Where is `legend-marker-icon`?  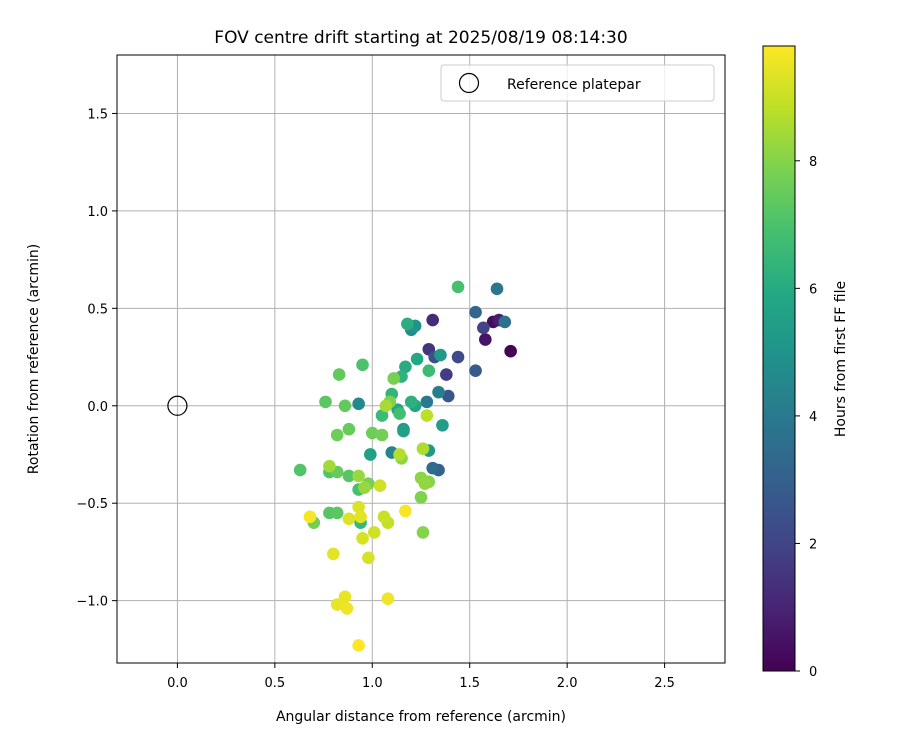 legend-marker-icon is located at coordinates (469, 83).